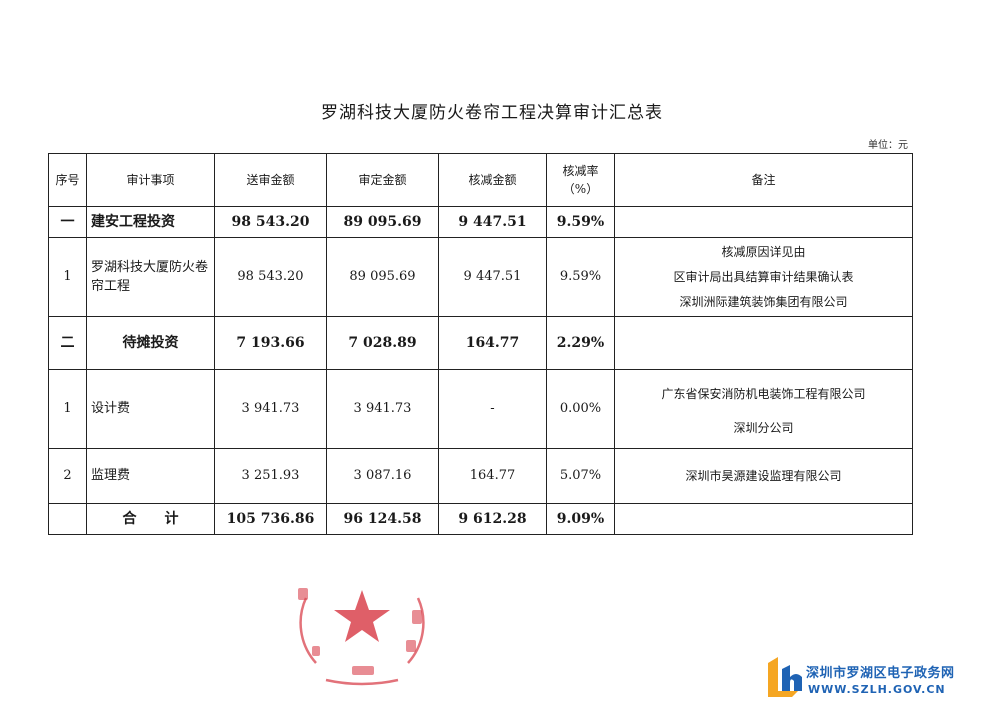  I want to click on table-header-row: 序号 审计事项 送审金额 审定金额 核减金额 核减率 （%） 备注, so click(480, 180).